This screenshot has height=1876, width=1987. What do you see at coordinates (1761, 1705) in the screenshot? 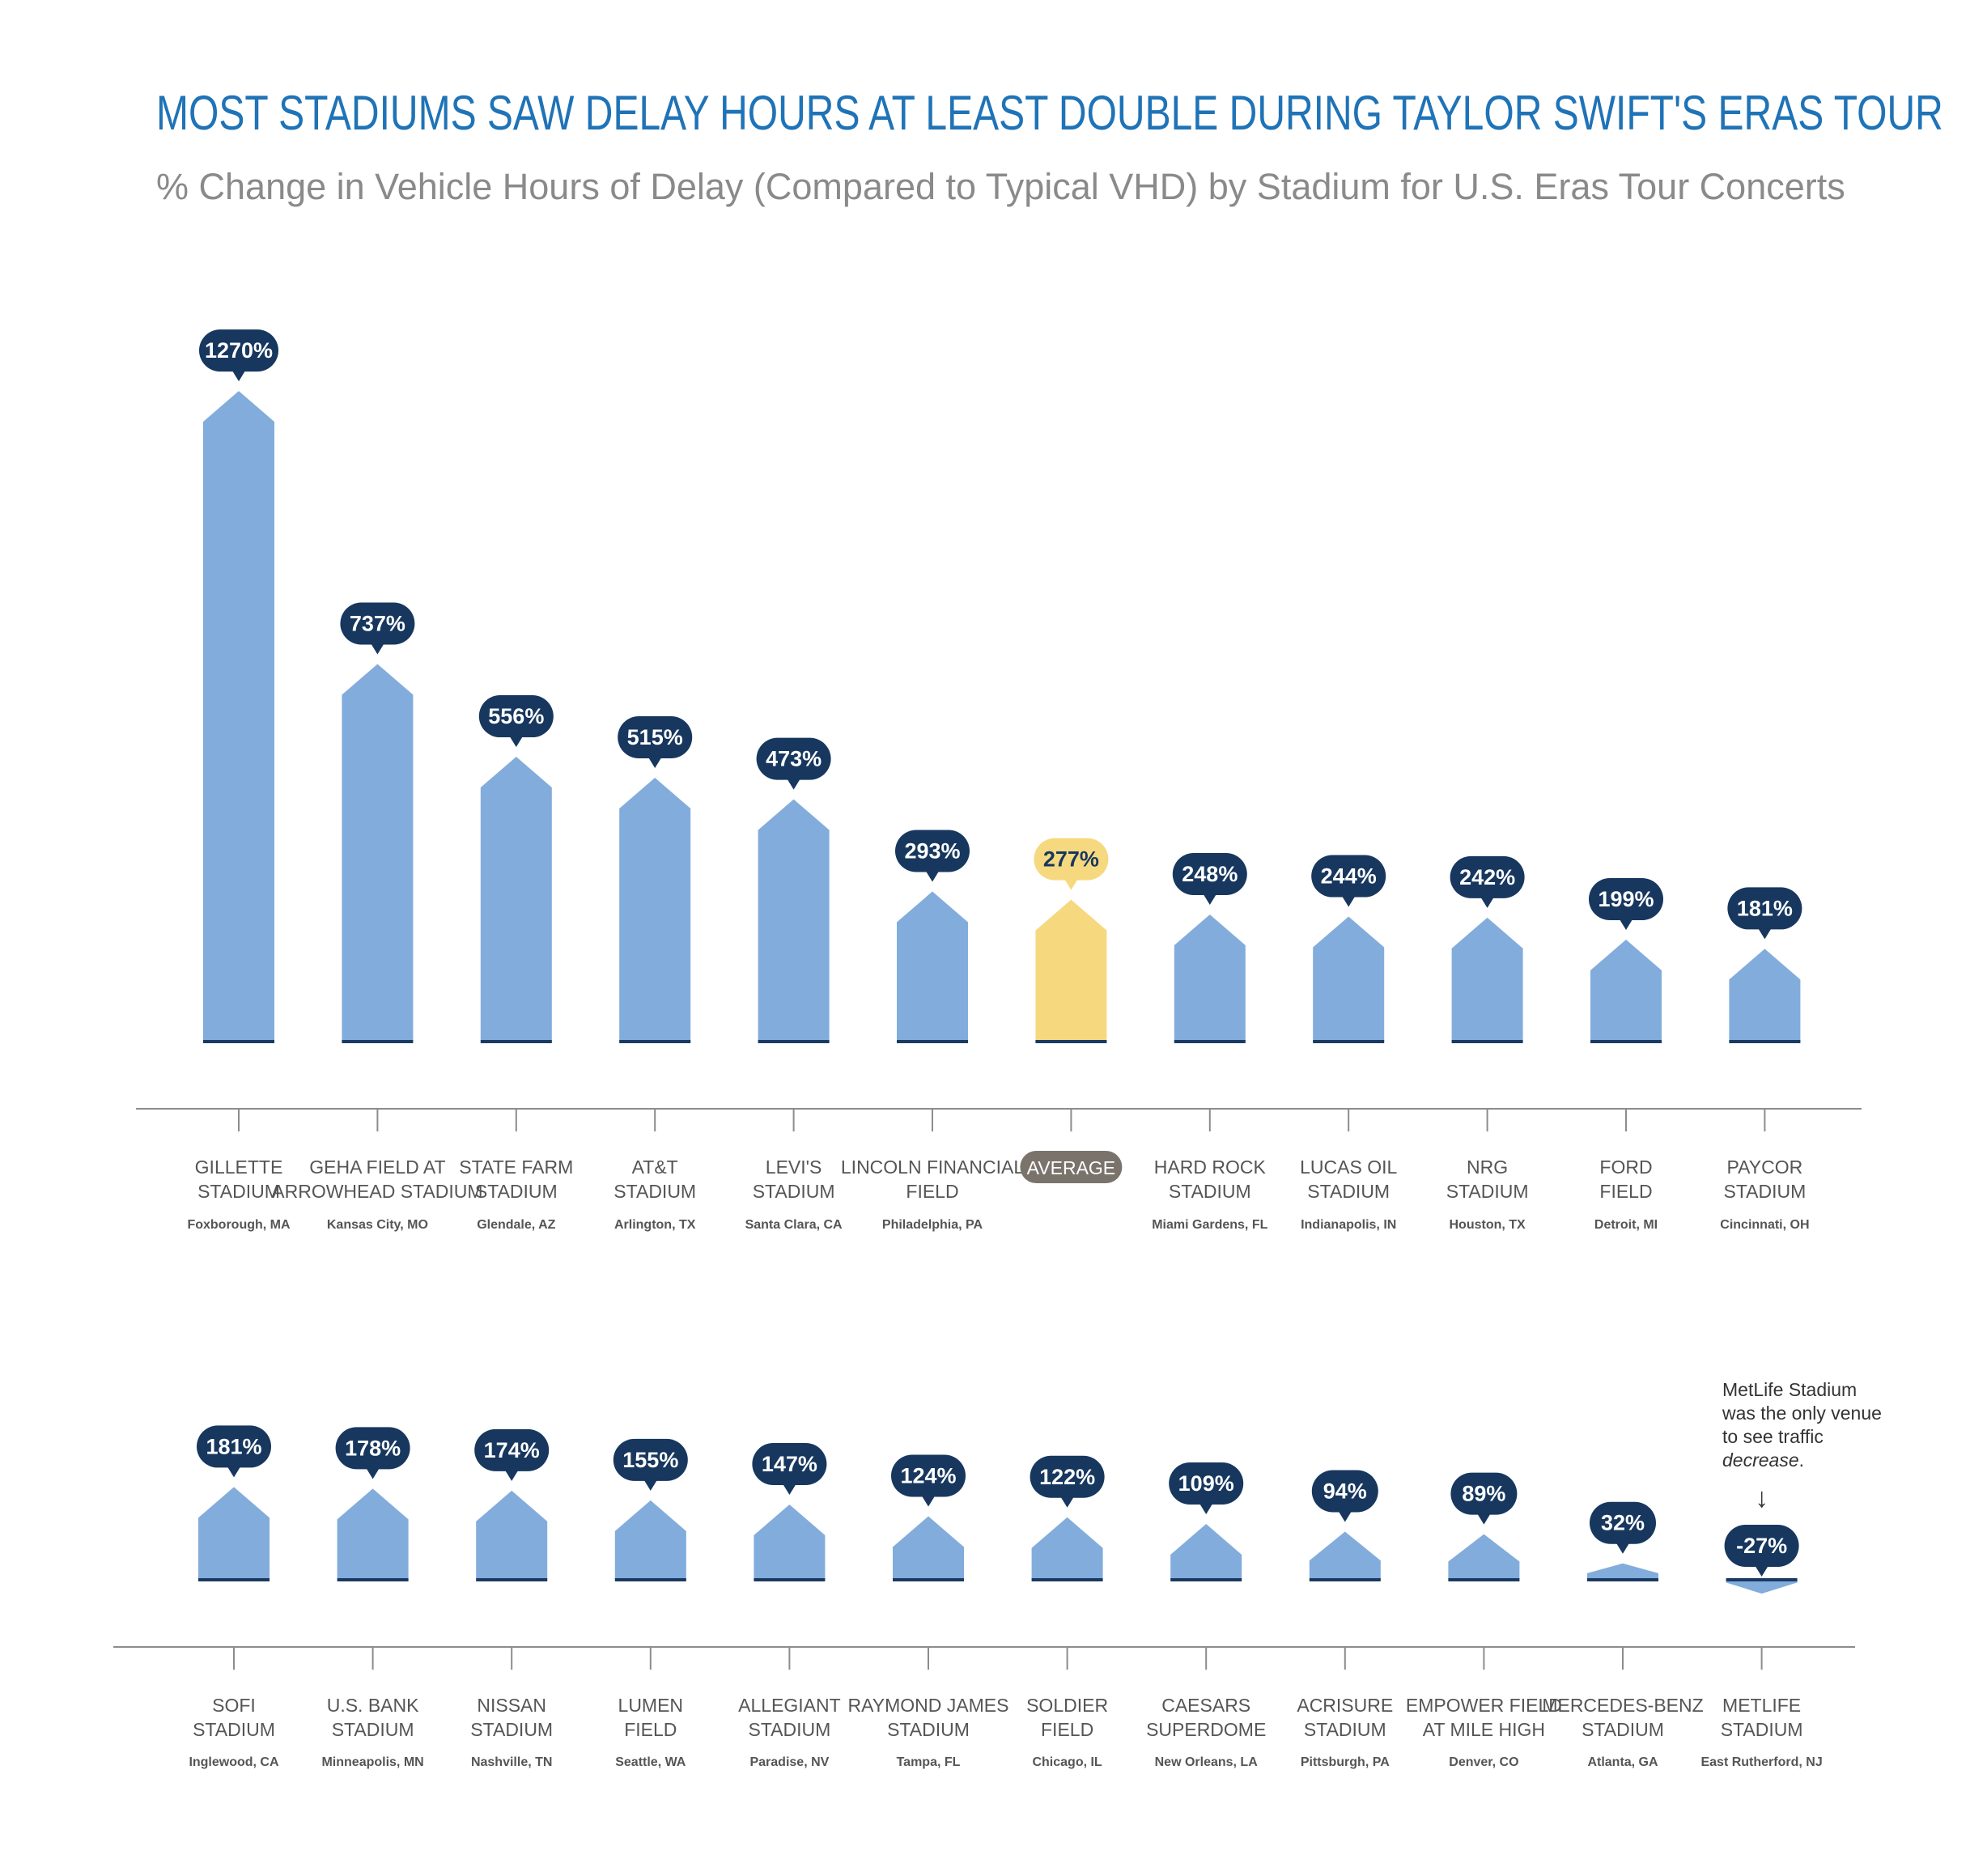
I see `stadium-name-line: METLIFE` at bounding box center [1761, 1705].